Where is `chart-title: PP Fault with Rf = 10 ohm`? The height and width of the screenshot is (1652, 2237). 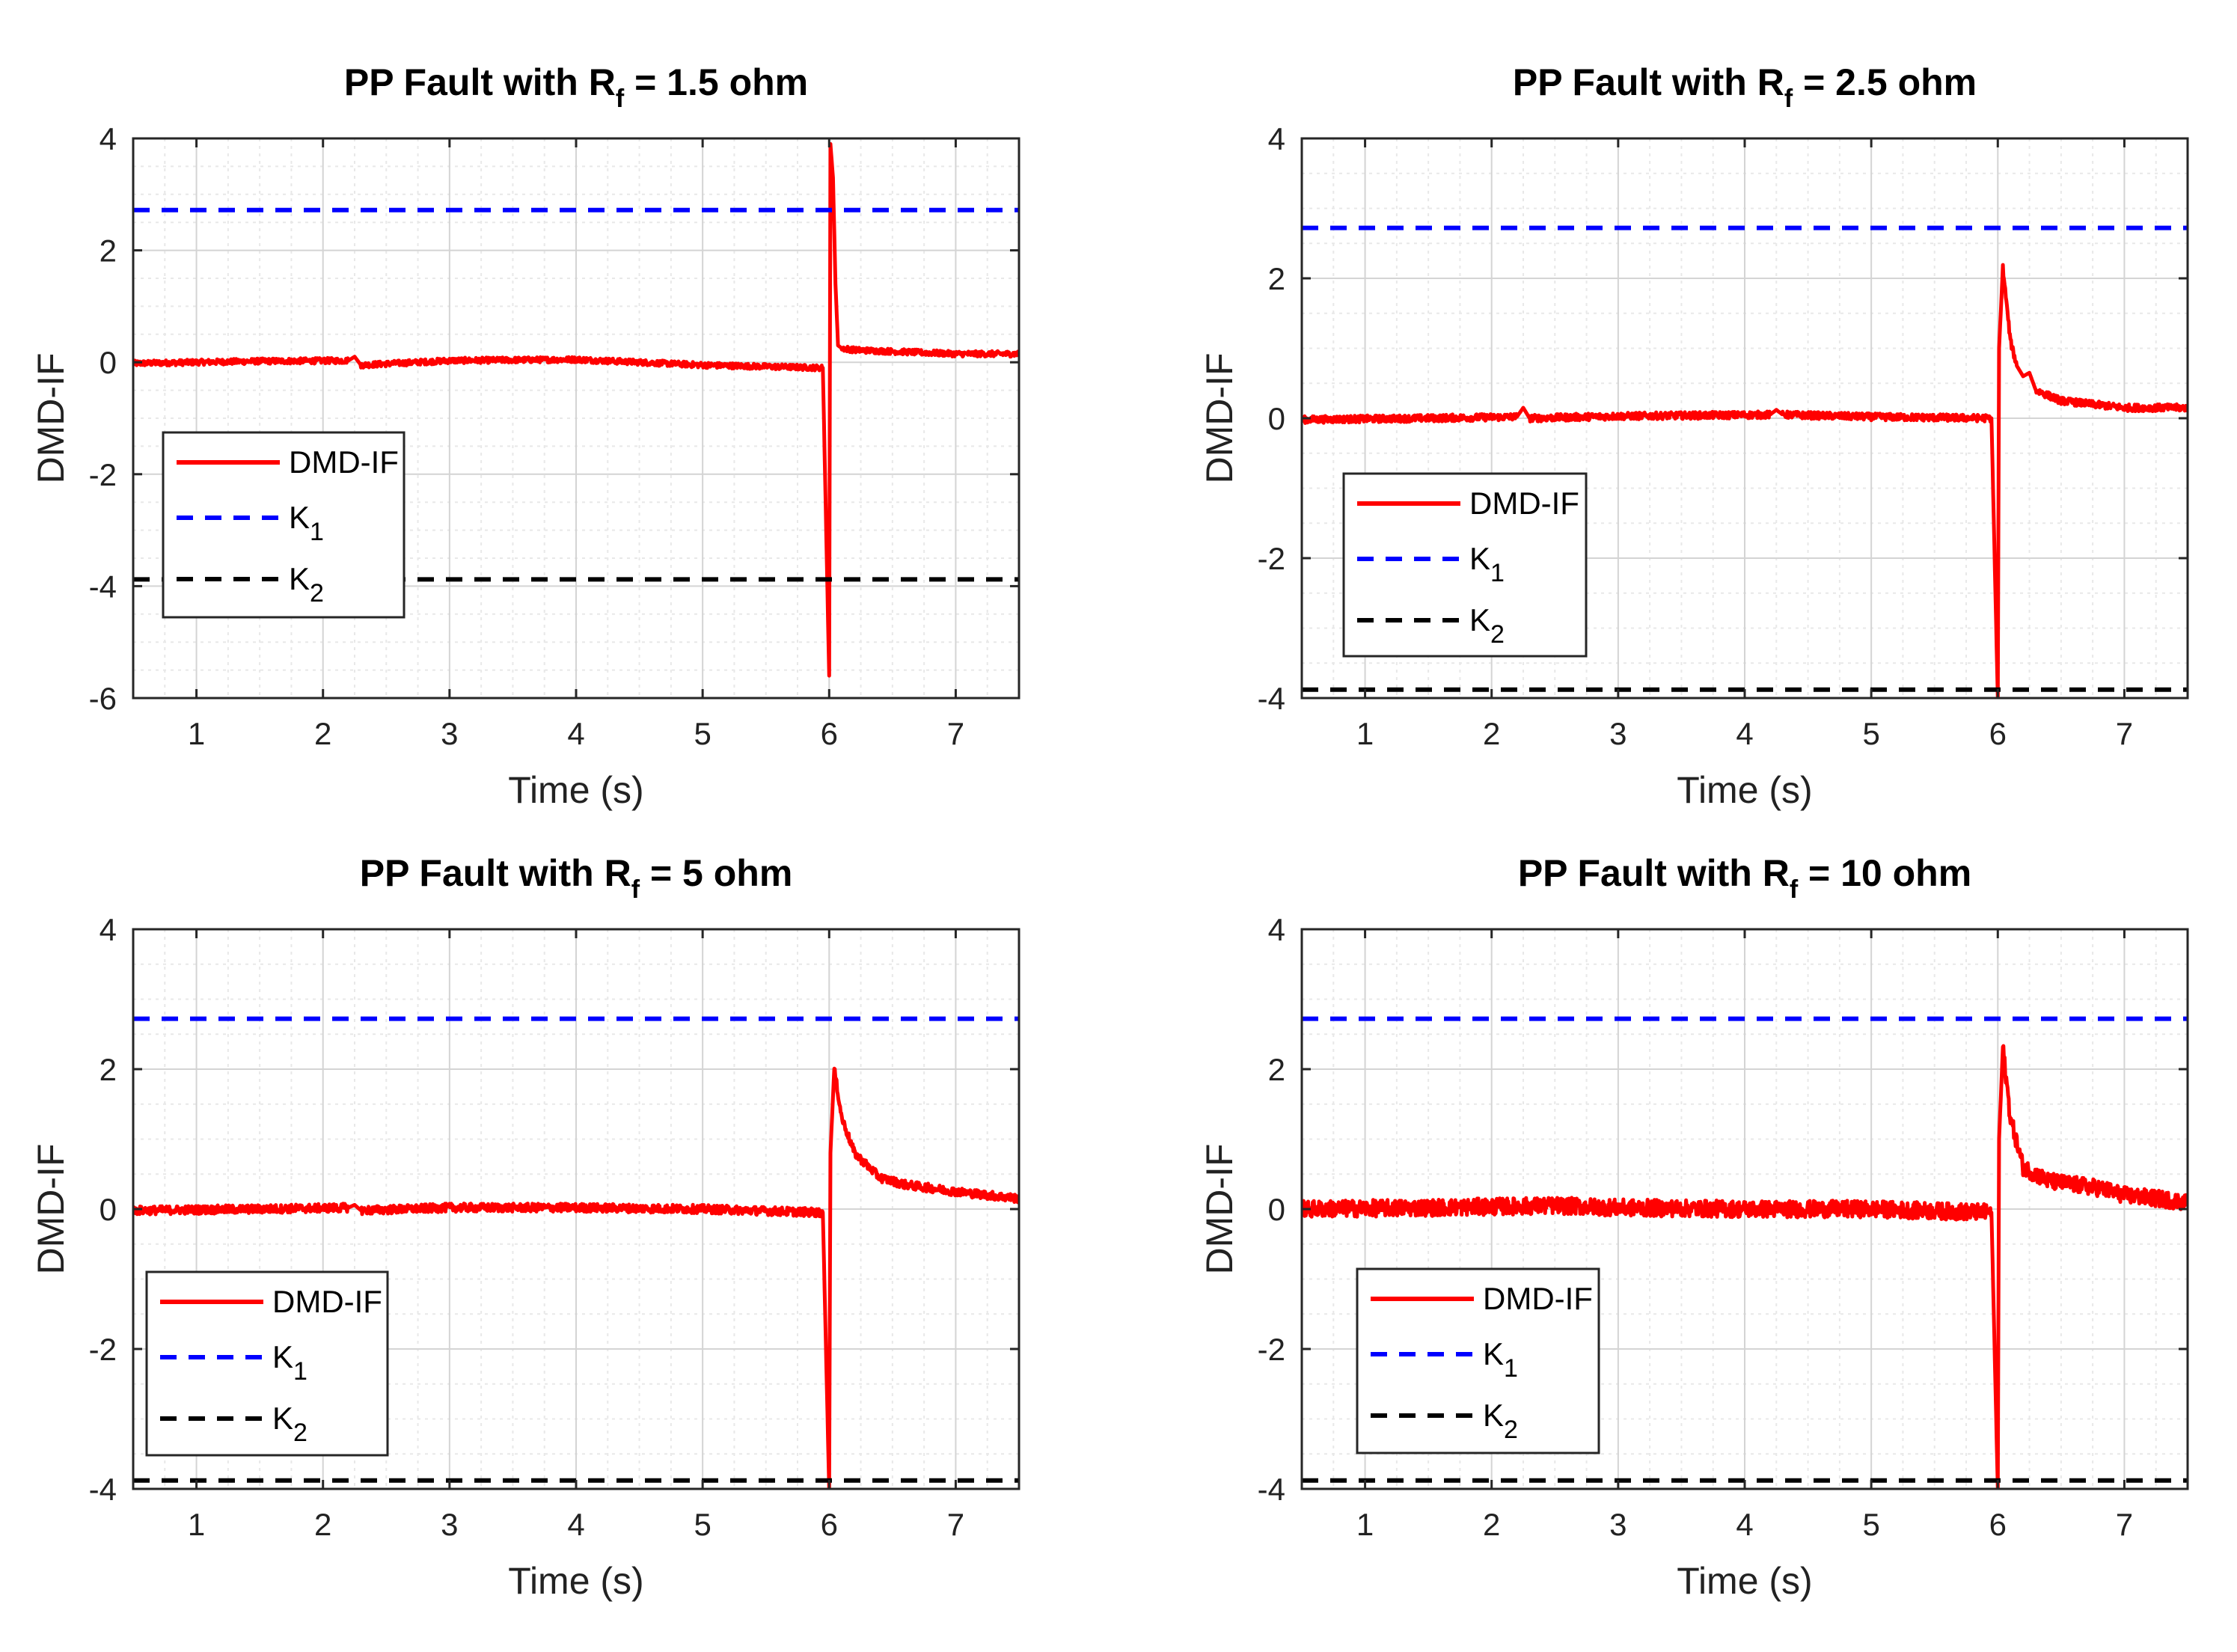 chart-title: PP Fault with Rf = 10 ohm is located at coordinates (1744, 878).